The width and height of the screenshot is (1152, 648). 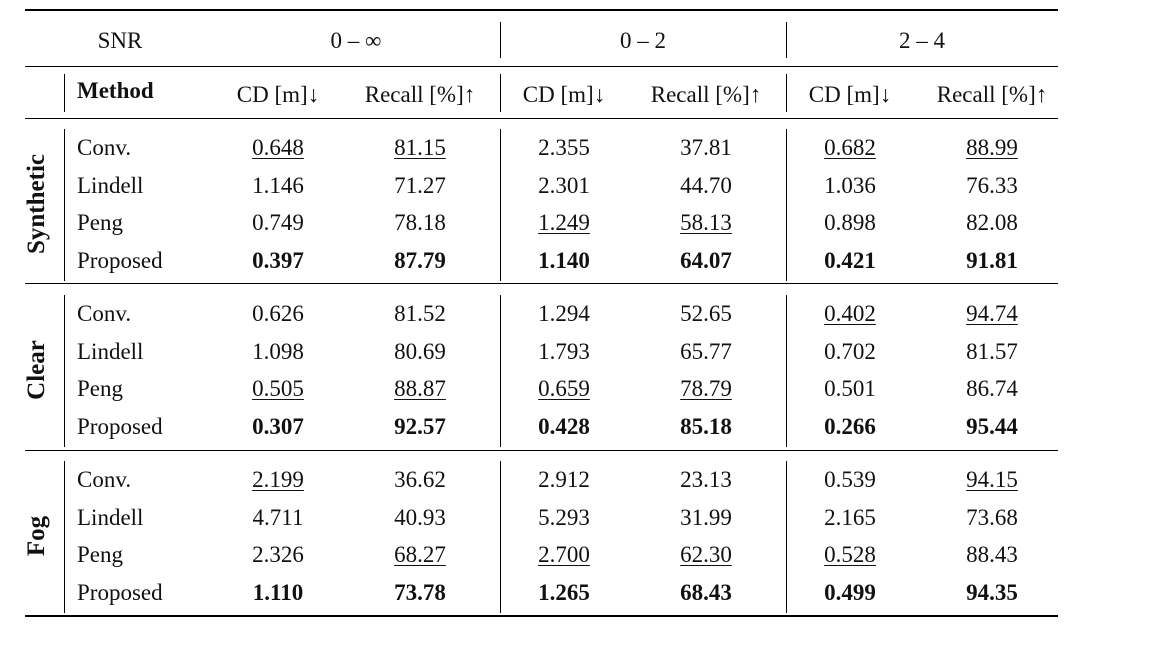 I want to click on value-cell: 58.13, so click(x=706, y=222).